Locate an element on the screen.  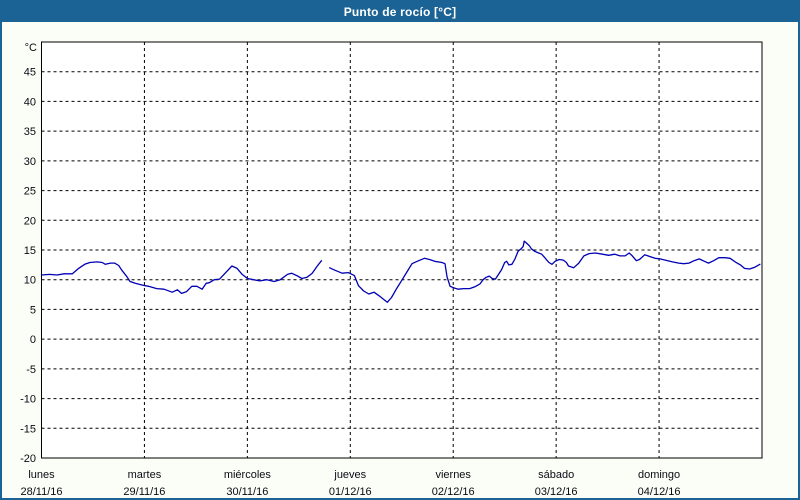
x-day-label: domingo is located at coordinates (659, 475).